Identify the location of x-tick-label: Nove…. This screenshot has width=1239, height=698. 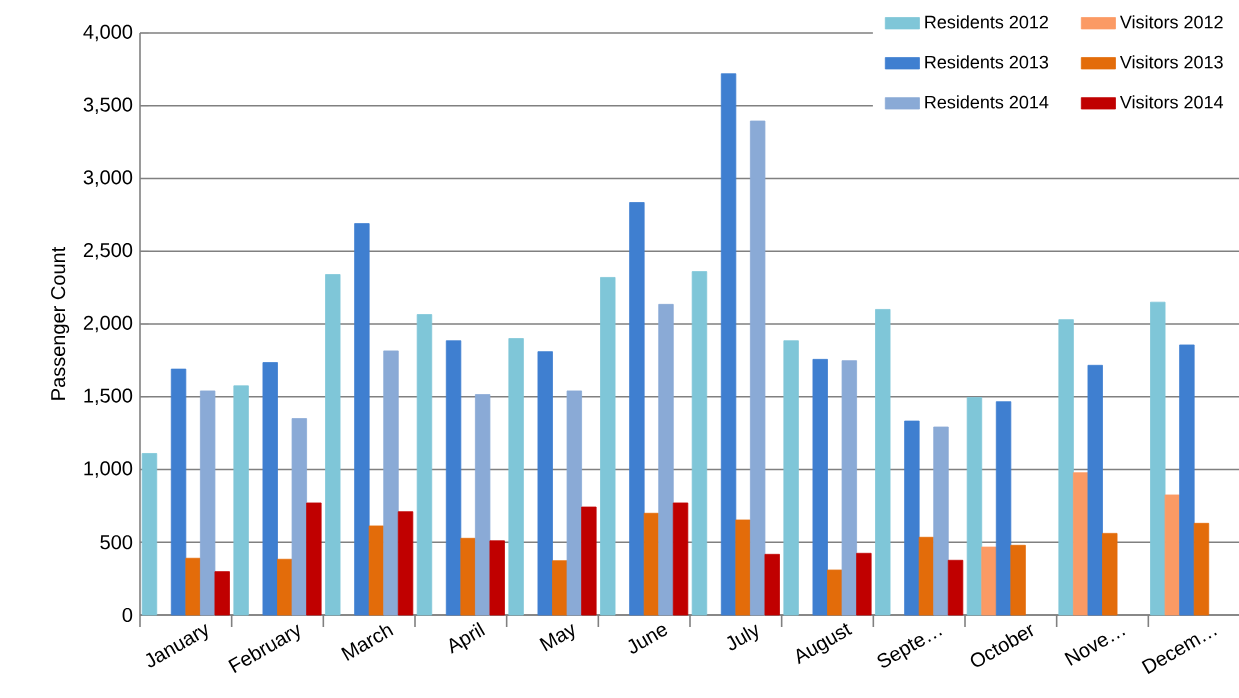
(1095, 649).